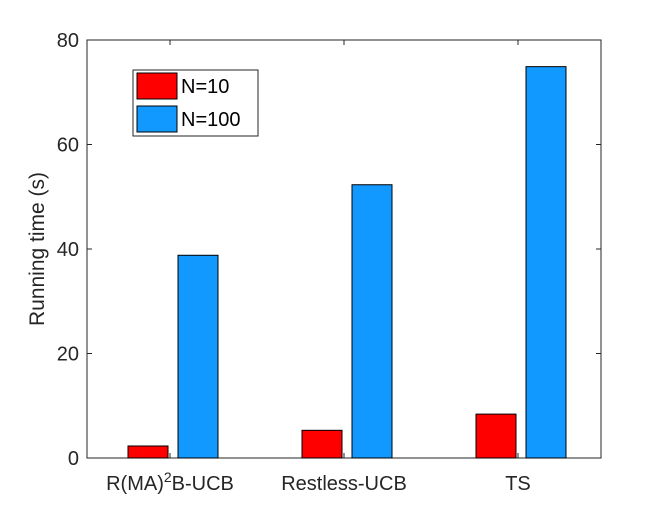  Describe the element at coordinates (73, 459) in the screenshot. I see `y-tick-label: 0` at that location.